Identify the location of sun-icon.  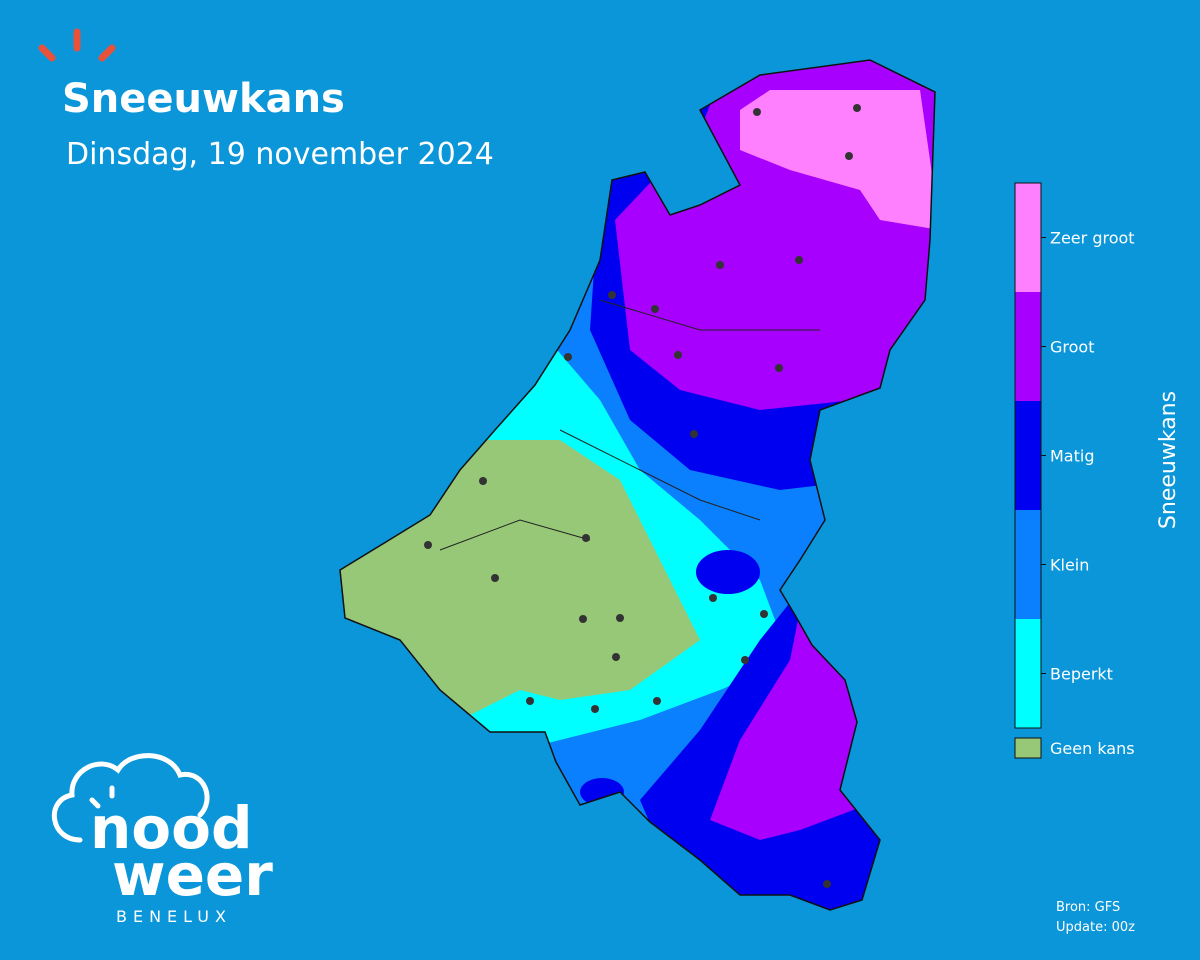
(77, 45).